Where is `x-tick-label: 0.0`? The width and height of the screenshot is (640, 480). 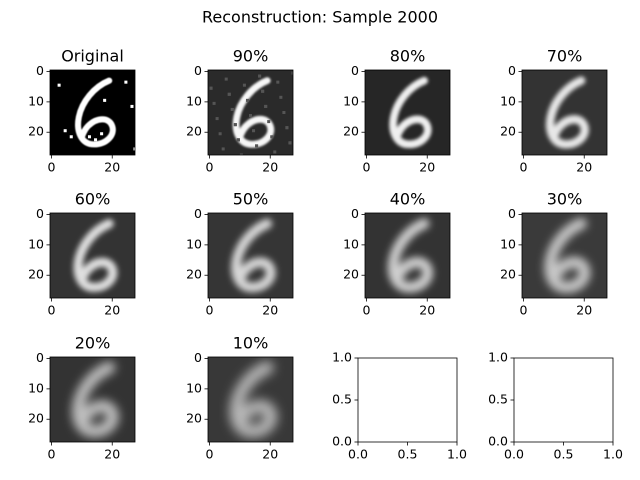
x-tick-label: 0.0 is located at coordinates (358, 454).